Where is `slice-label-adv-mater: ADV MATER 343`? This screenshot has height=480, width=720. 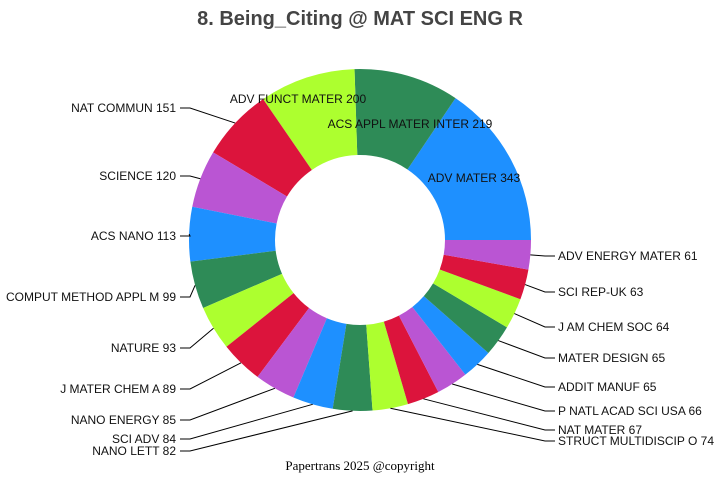
slice-label-adv-mater: ADV MATER 343 is located at coordinates (474, 178).